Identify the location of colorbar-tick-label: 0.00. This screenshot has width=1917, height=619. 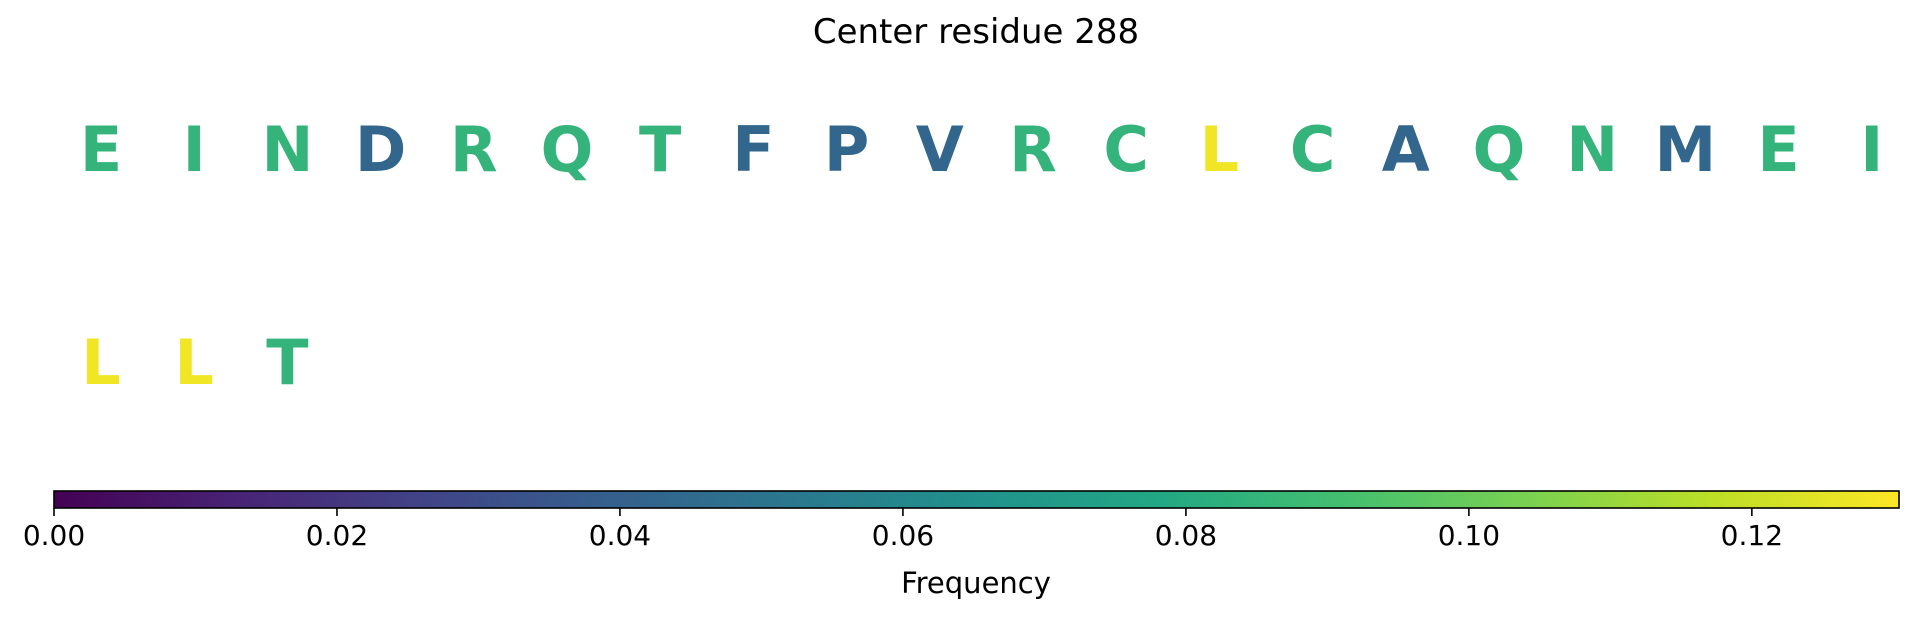
(54, 535).